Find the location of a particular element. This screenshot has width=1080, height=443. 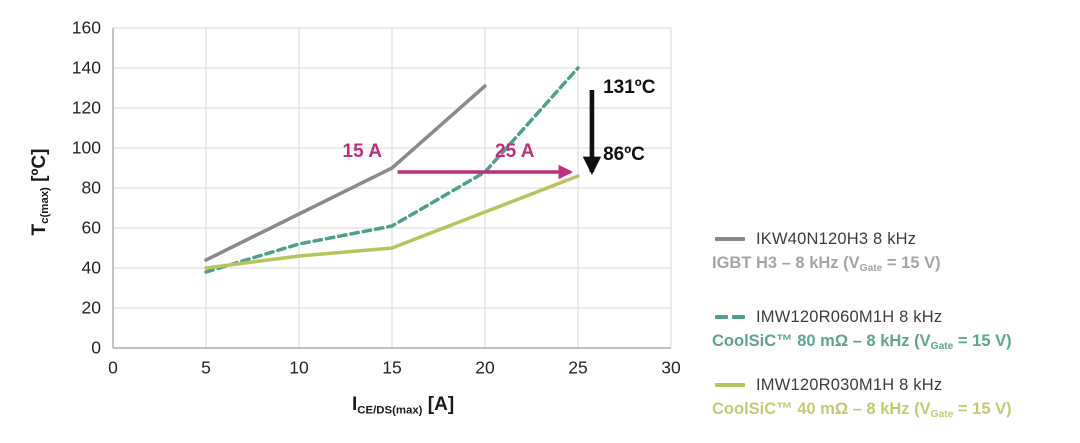

coolsic-80-dashed-swatch-icon is located at coordinates (730, 317).